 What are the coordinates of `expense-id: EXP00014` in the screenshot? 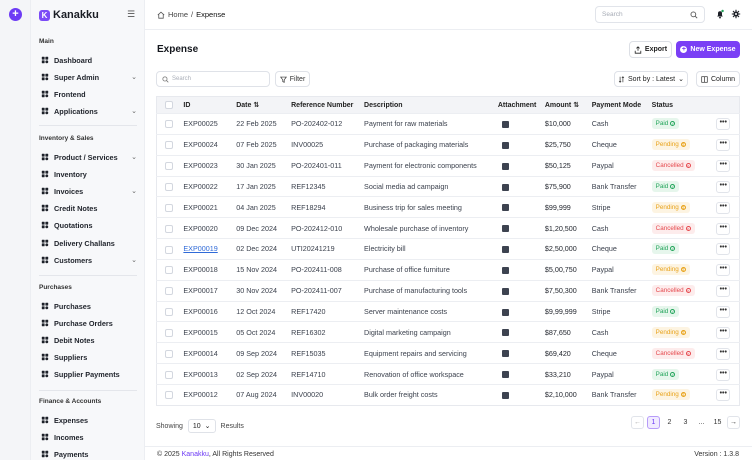 It's located at (200, 353).